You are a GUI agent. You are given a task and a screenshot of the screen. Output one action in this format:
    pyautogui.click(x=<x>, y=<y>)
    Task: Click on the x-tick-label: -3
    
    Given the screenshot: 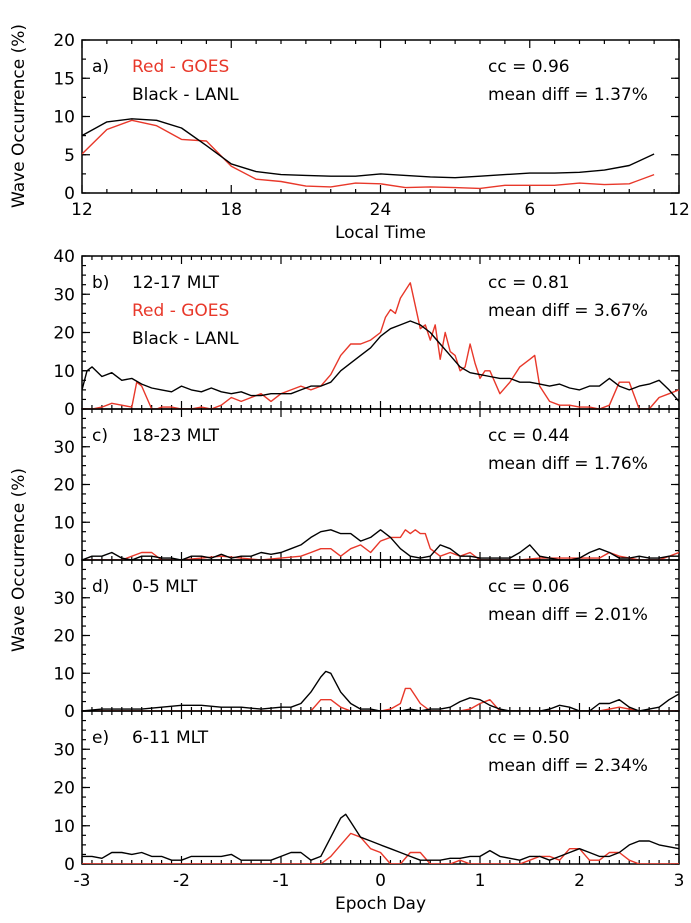 What is the action you would take?
    pyautogui.click(x=82, y=881)
    